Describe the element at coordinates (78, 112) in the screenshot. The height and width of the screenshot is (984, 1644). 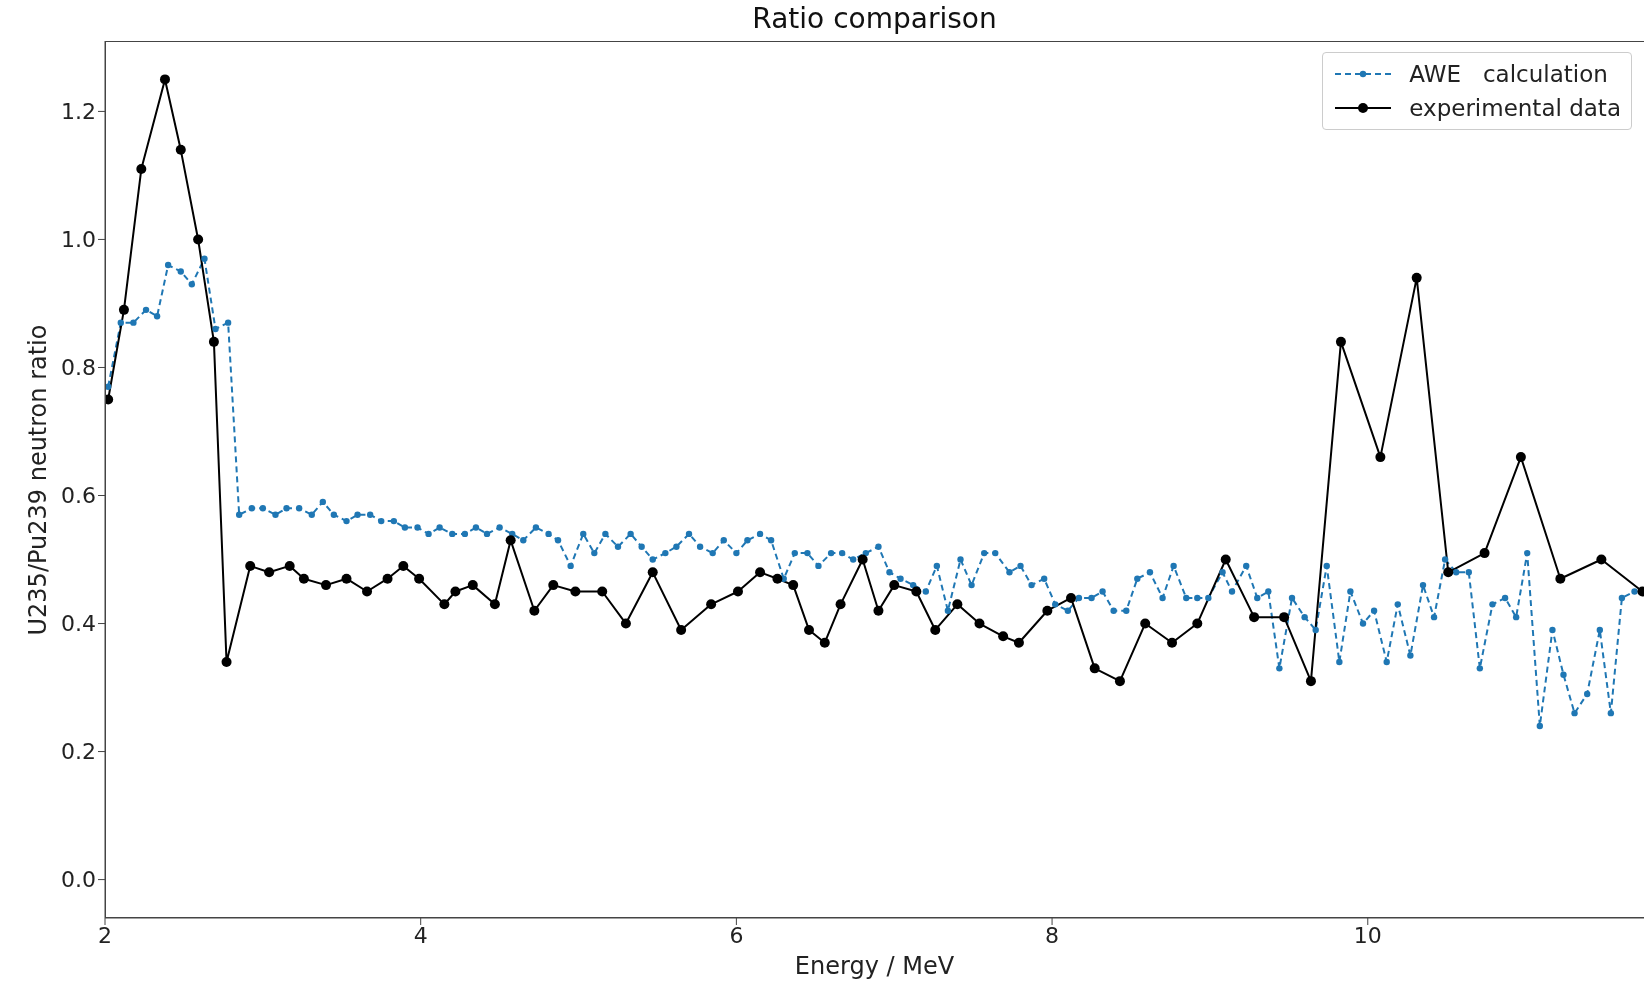
I see `y-tick-label: 1.2` at that location.